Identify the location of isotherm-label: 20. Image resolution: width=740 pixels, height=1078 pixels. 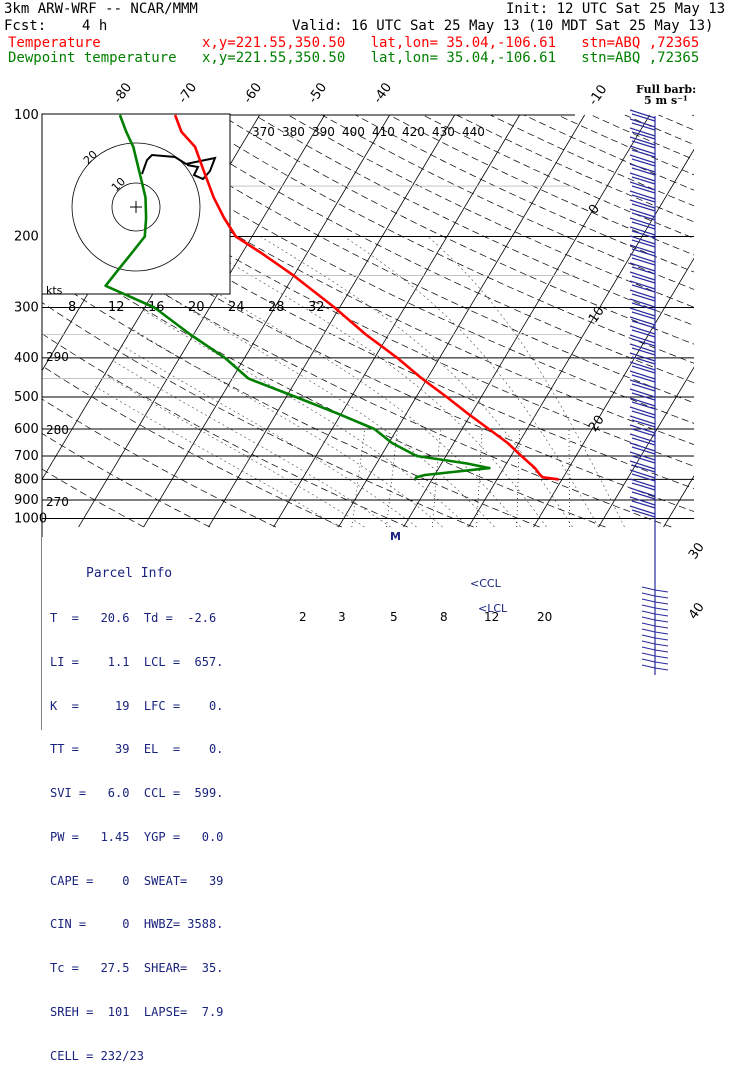
(597, 424).